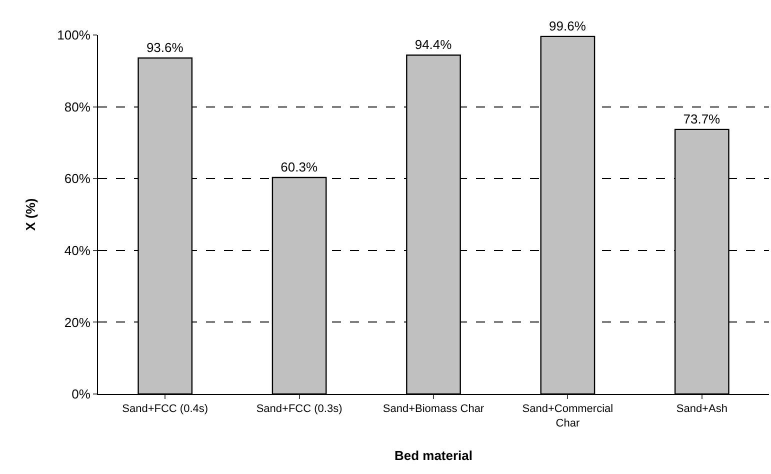  I want to click on x-tick-label: Sand+Commercial Char, so click(568, 416).